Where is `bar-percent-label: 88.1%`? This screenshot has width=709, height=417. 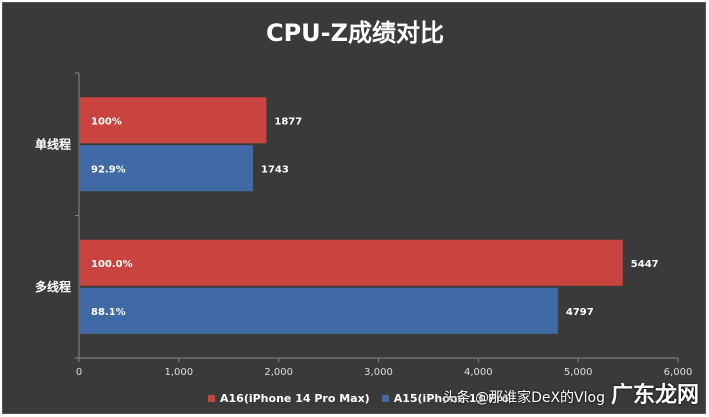 bar-percent-label: 88.1% is located at coordinates (108, 312).